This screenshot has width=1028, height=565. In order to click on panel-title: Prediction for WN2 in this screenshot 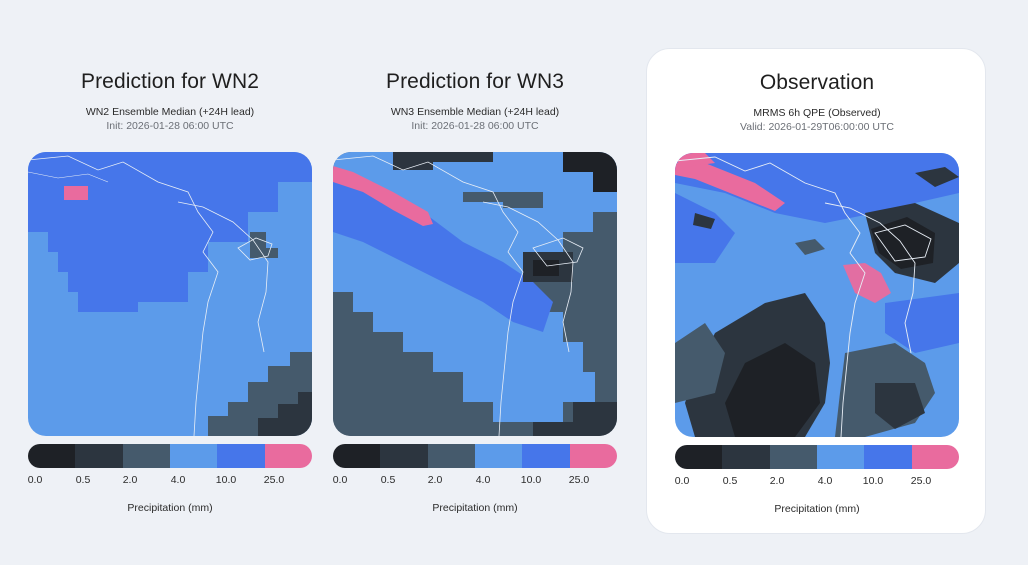, I will do `click(170, 81)`.